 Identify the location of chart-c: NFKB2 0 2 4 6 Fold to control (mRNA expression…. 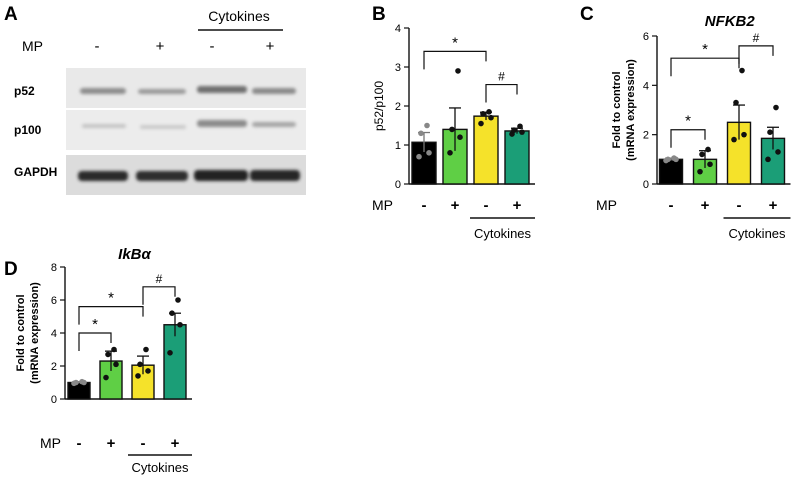
(693, 127).